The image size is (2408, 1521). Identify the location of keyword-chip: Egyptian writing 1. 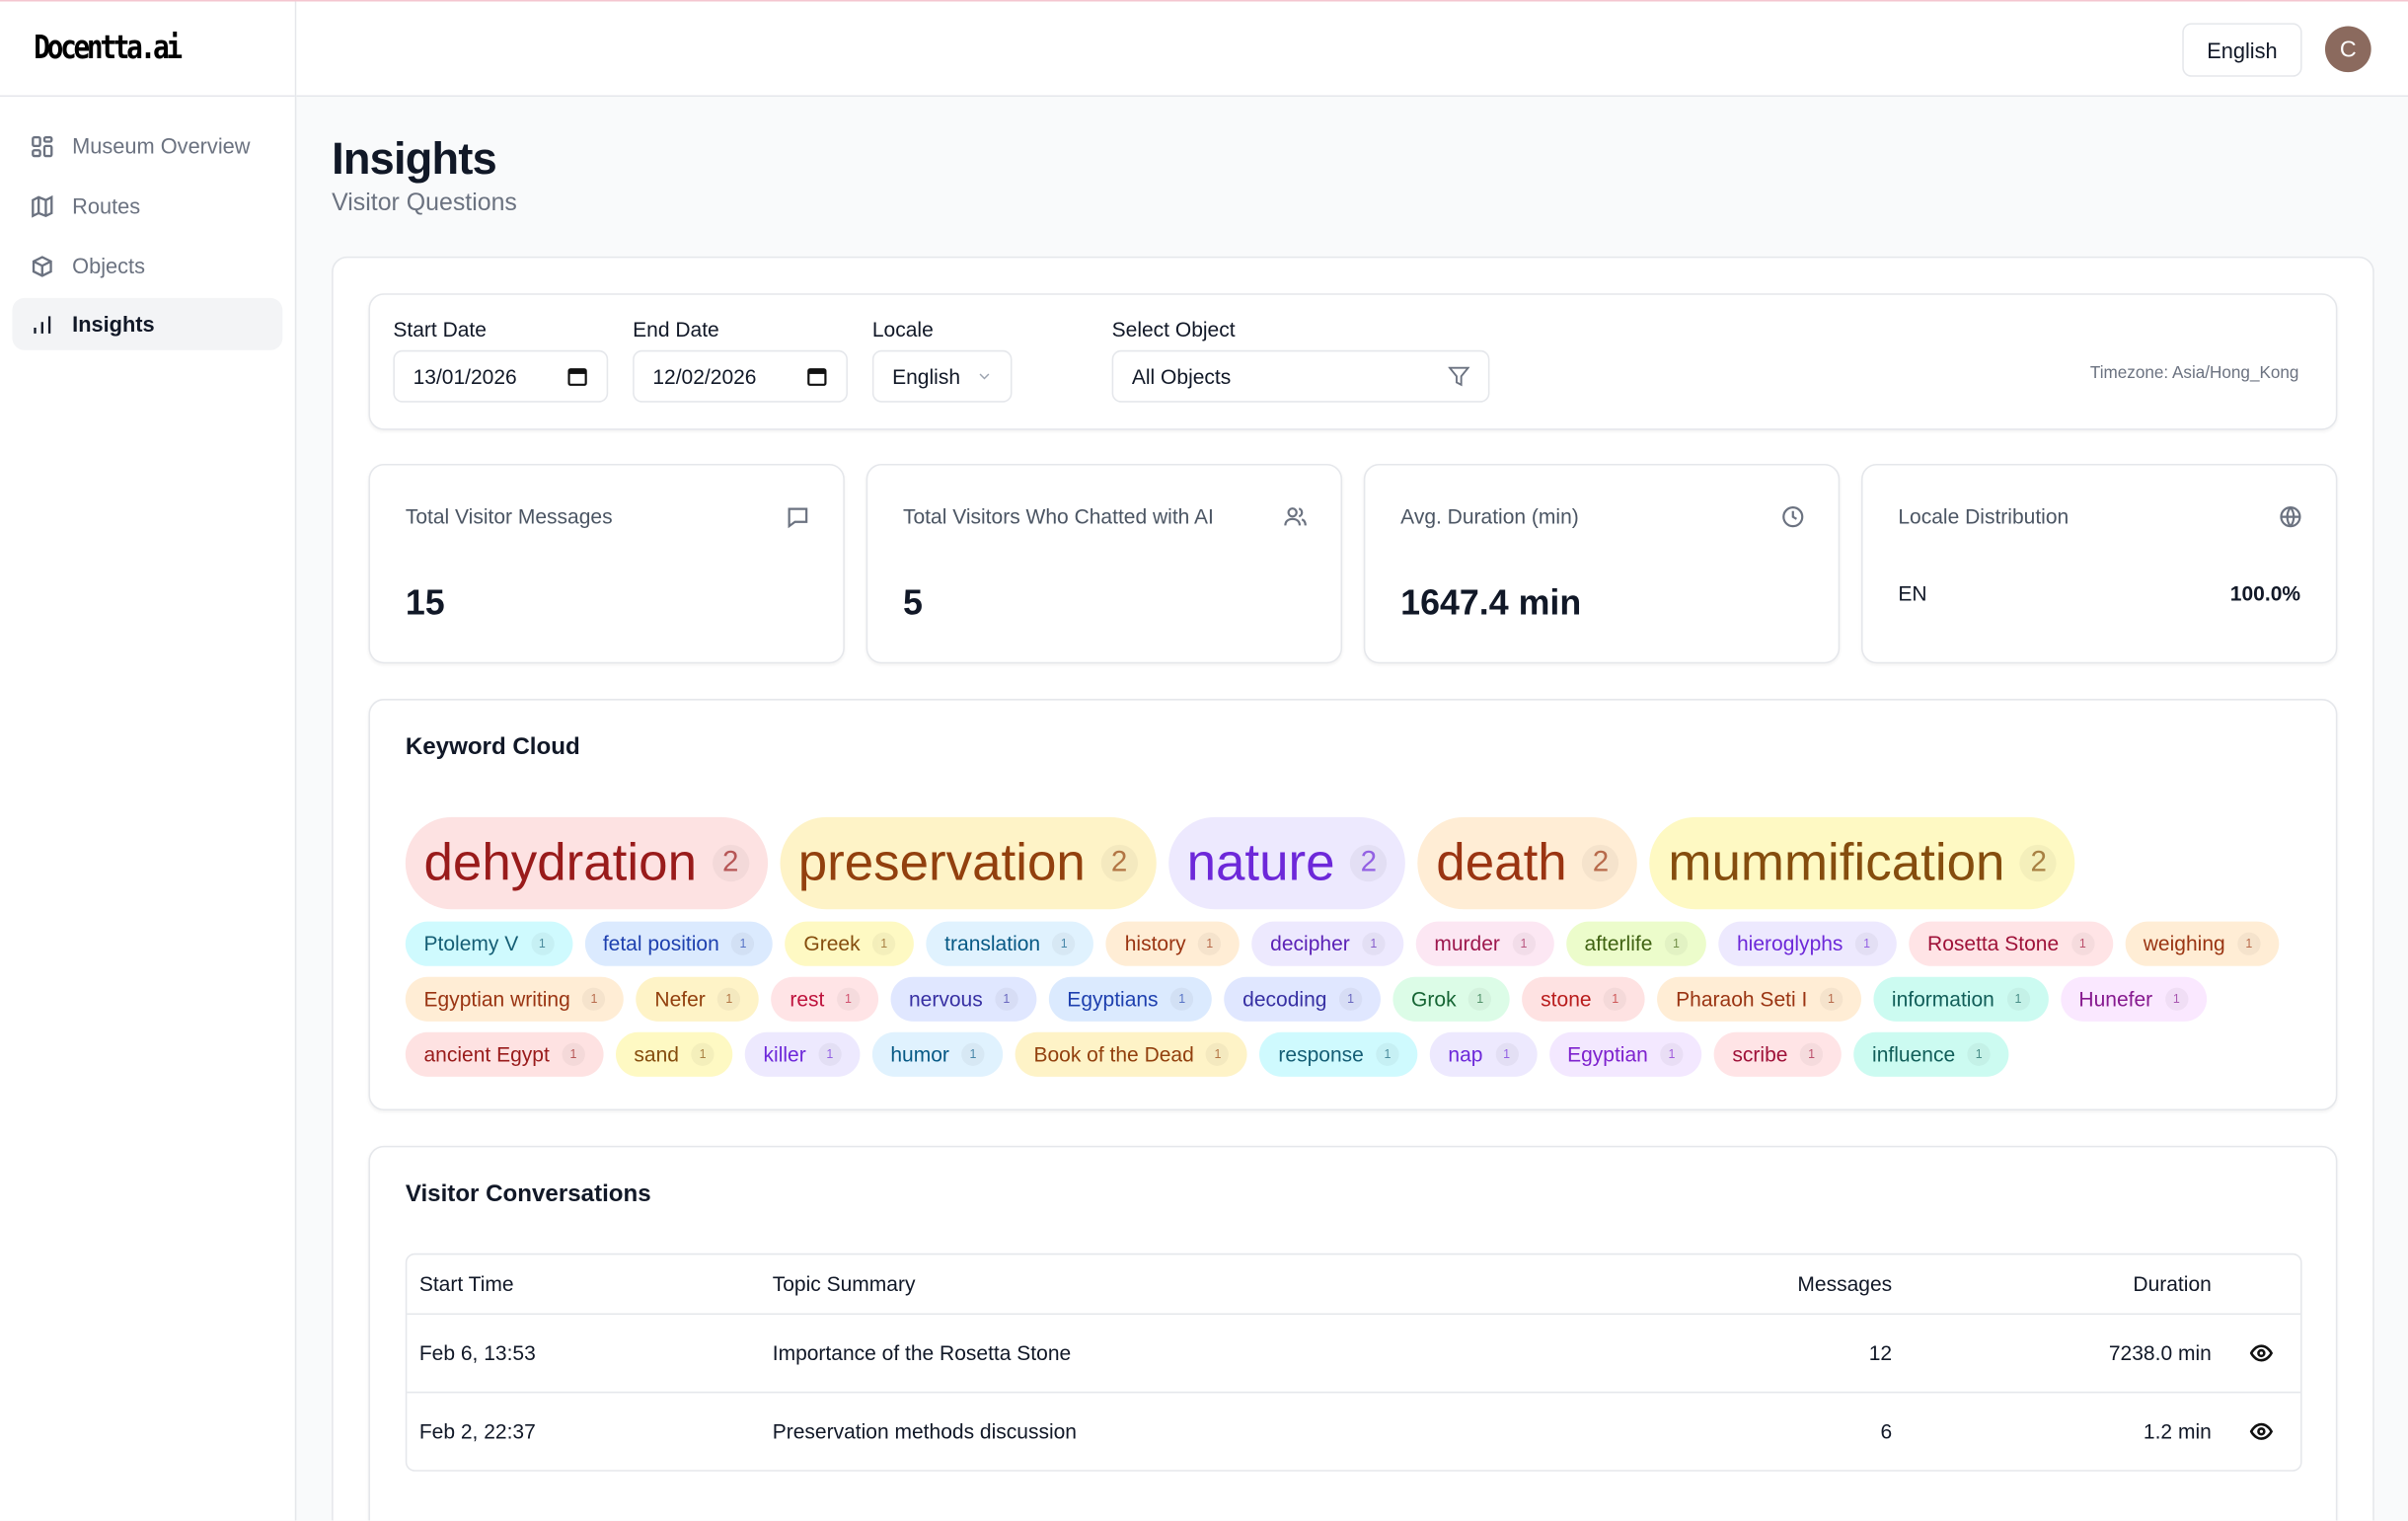
(515, 999).